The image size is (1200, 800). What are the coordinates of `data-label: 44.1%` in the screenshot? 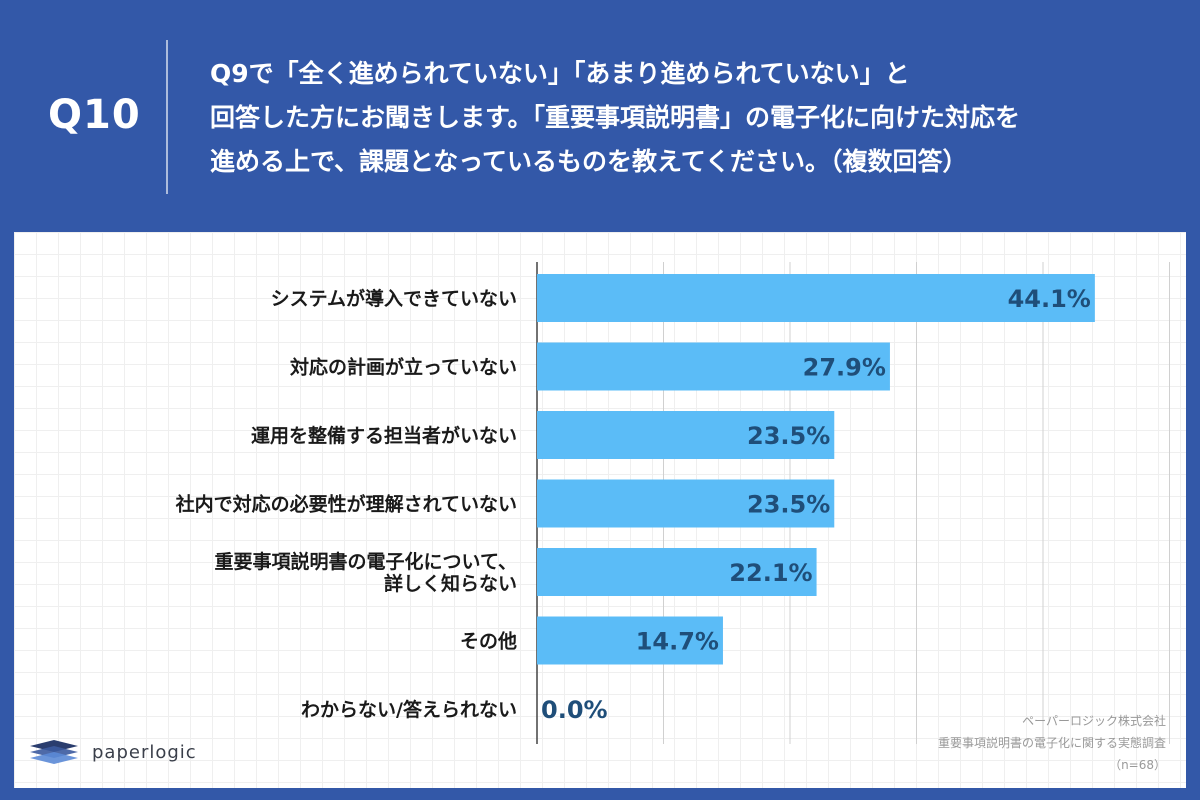 It's located at (1049, 299).